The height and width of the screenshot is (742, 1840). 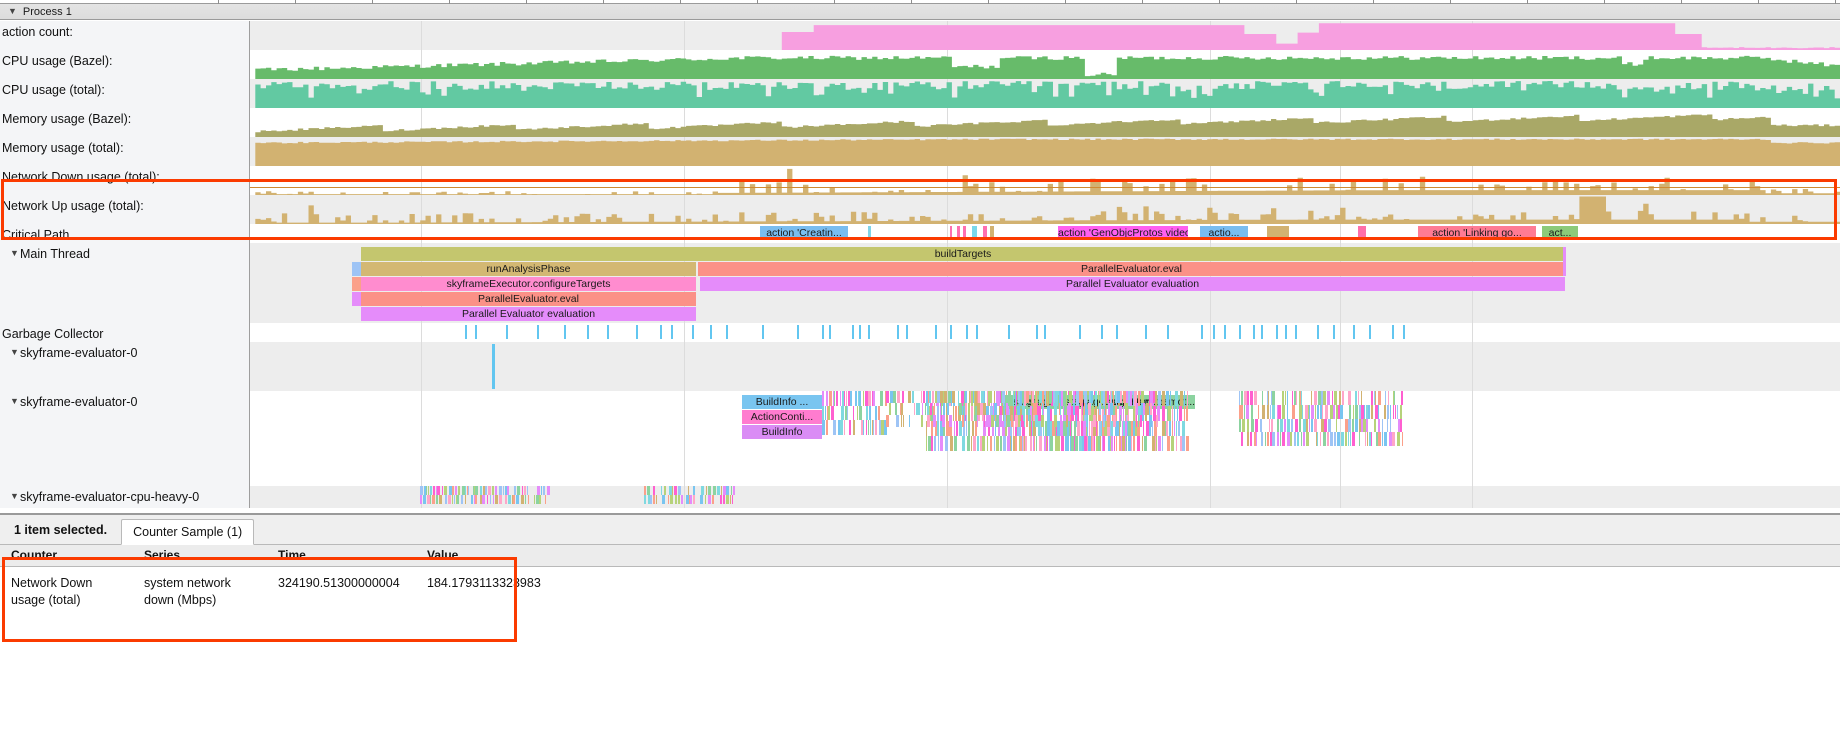 What do you see at coordinates (493, 366) in the screenshot?
I see `slice-marker` at bounding box center [493, 366].